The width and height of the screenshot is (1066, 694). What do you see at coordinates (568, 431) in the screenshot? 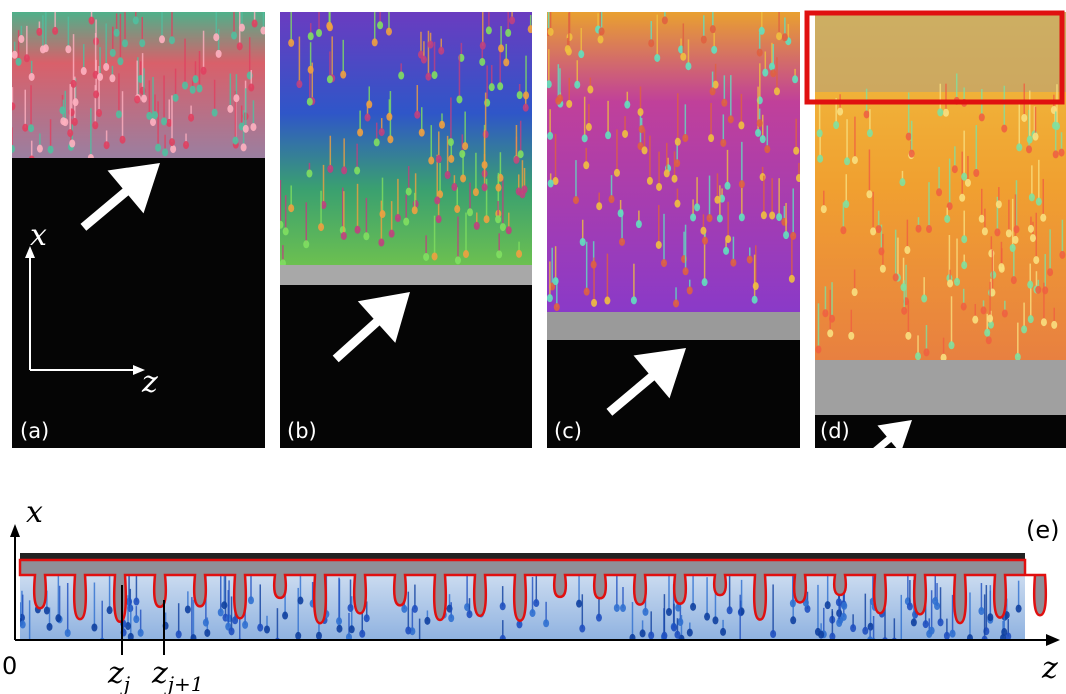
I see `panel-label: (c)` at bounding box center [568, 431].